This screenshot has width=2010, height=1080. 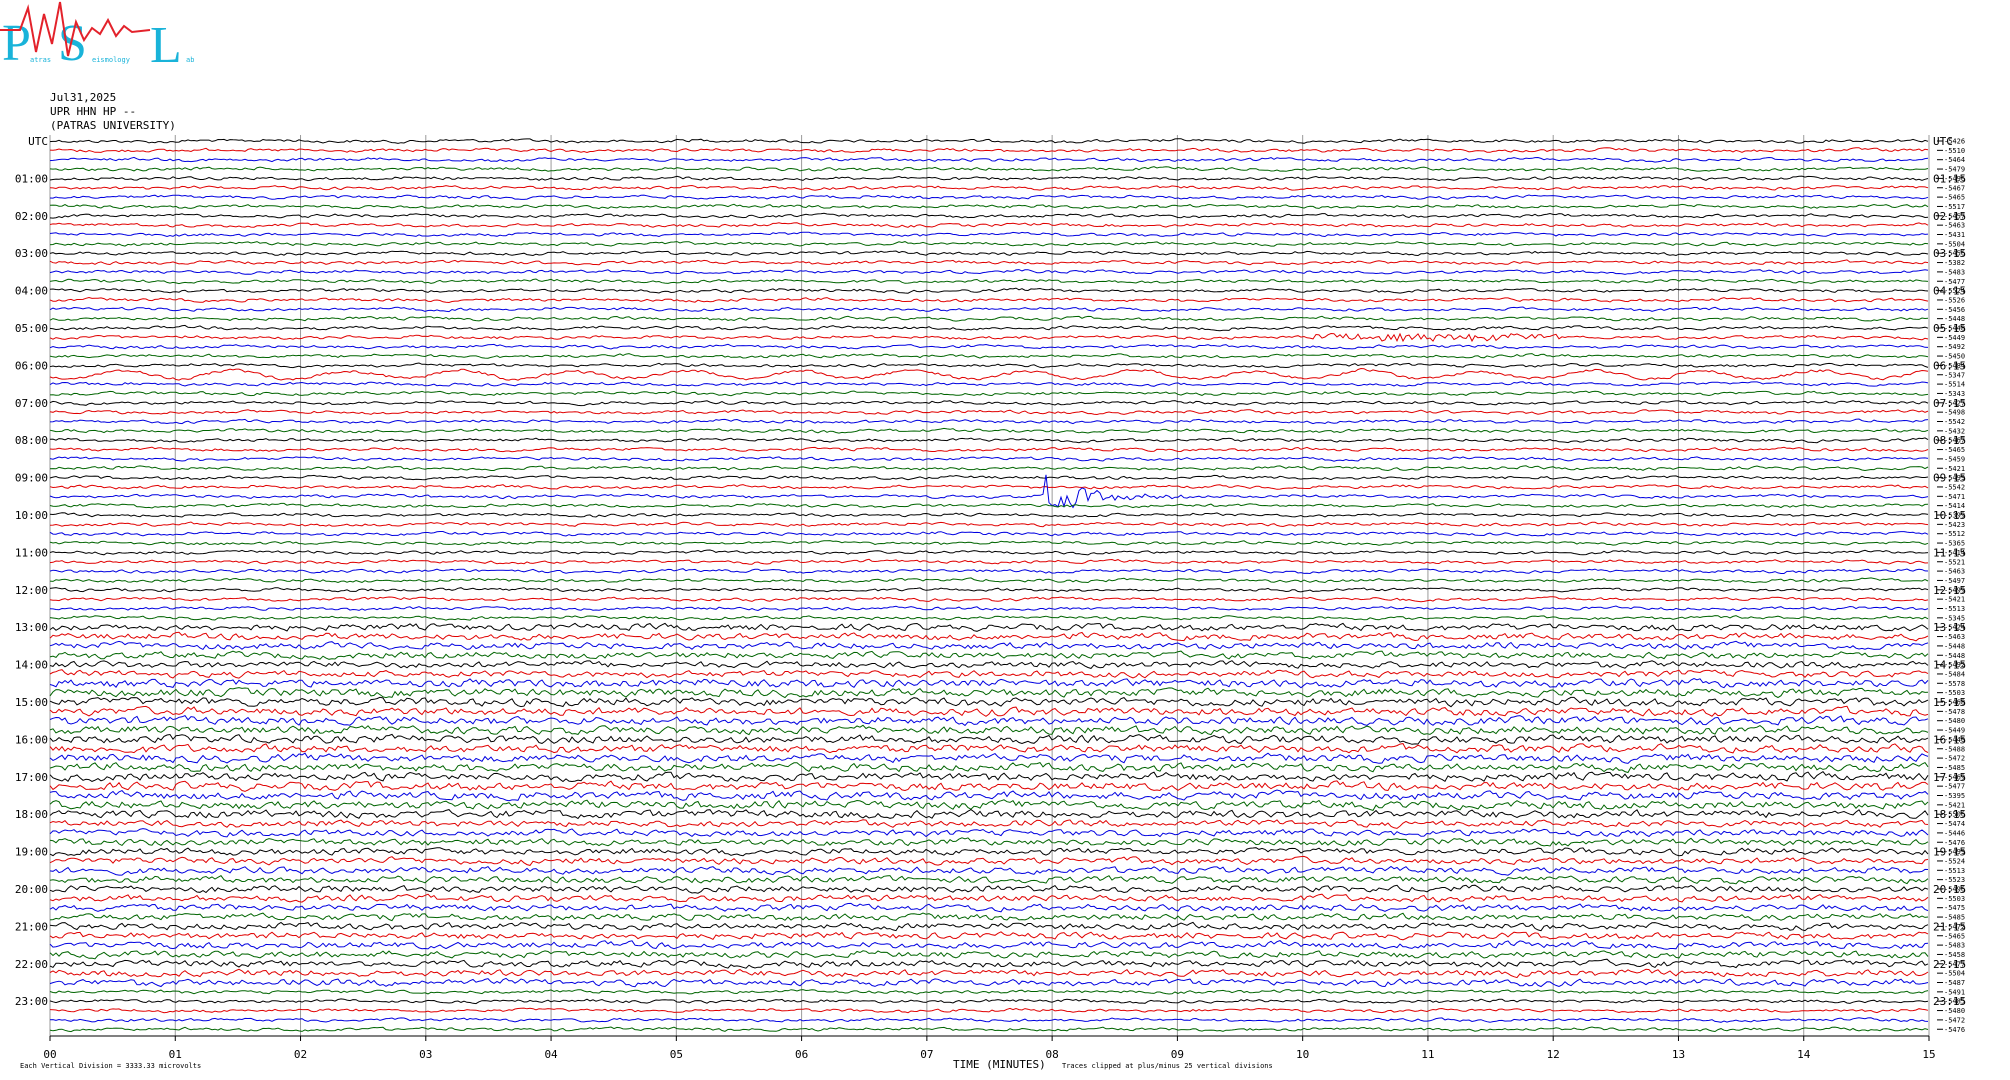 What do you see at coordinates (1949, 328) in the screenshot?
I see `hour-label-right: 05:15` at bounding box center [1949, 328].